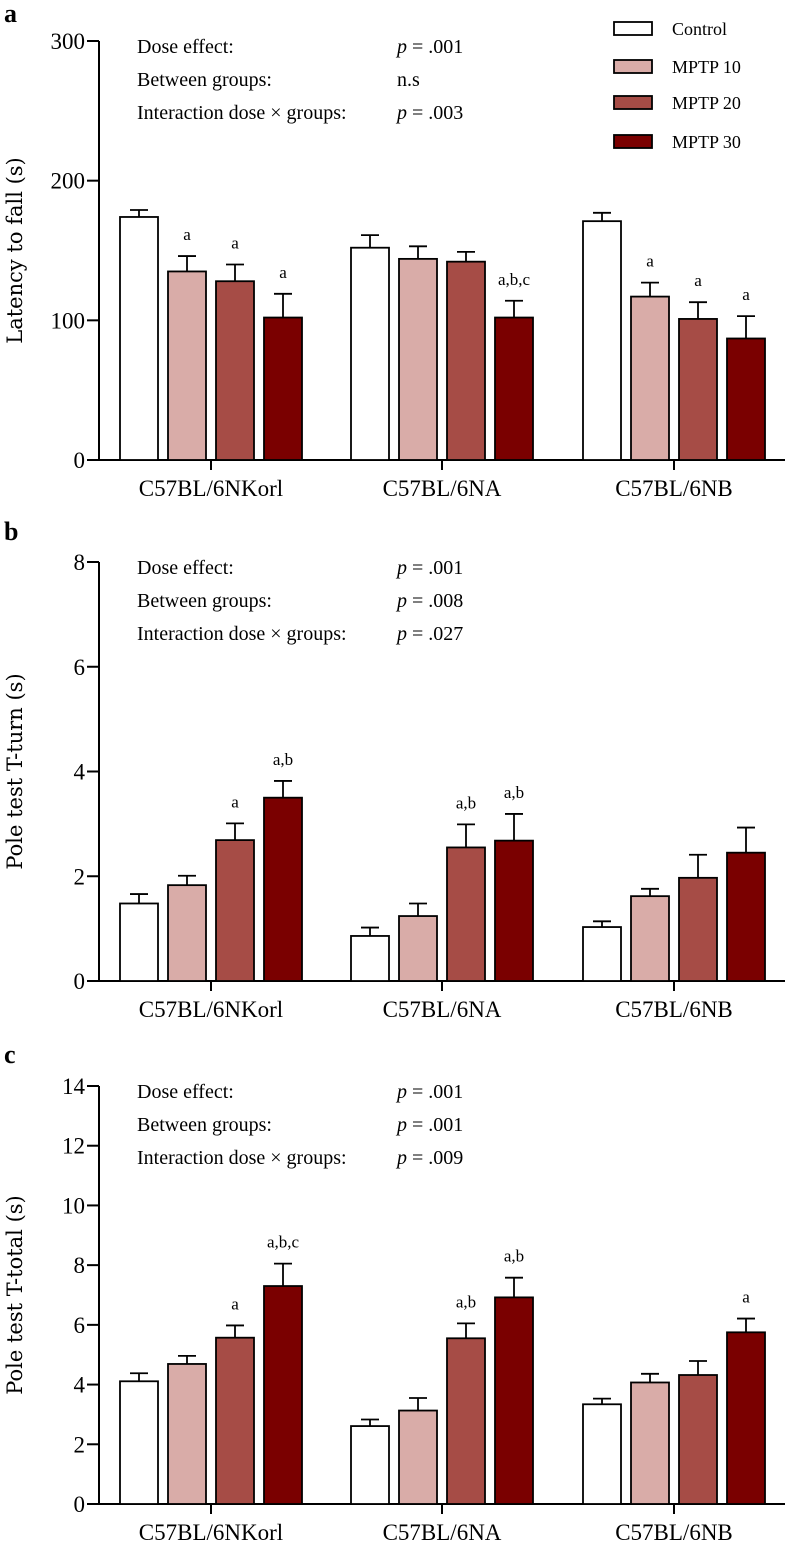 The image size is (787, 1542). Describe the element at coordinates (706, 142) in the screenshot. I see `legend-label: MPTP 30` at that location.